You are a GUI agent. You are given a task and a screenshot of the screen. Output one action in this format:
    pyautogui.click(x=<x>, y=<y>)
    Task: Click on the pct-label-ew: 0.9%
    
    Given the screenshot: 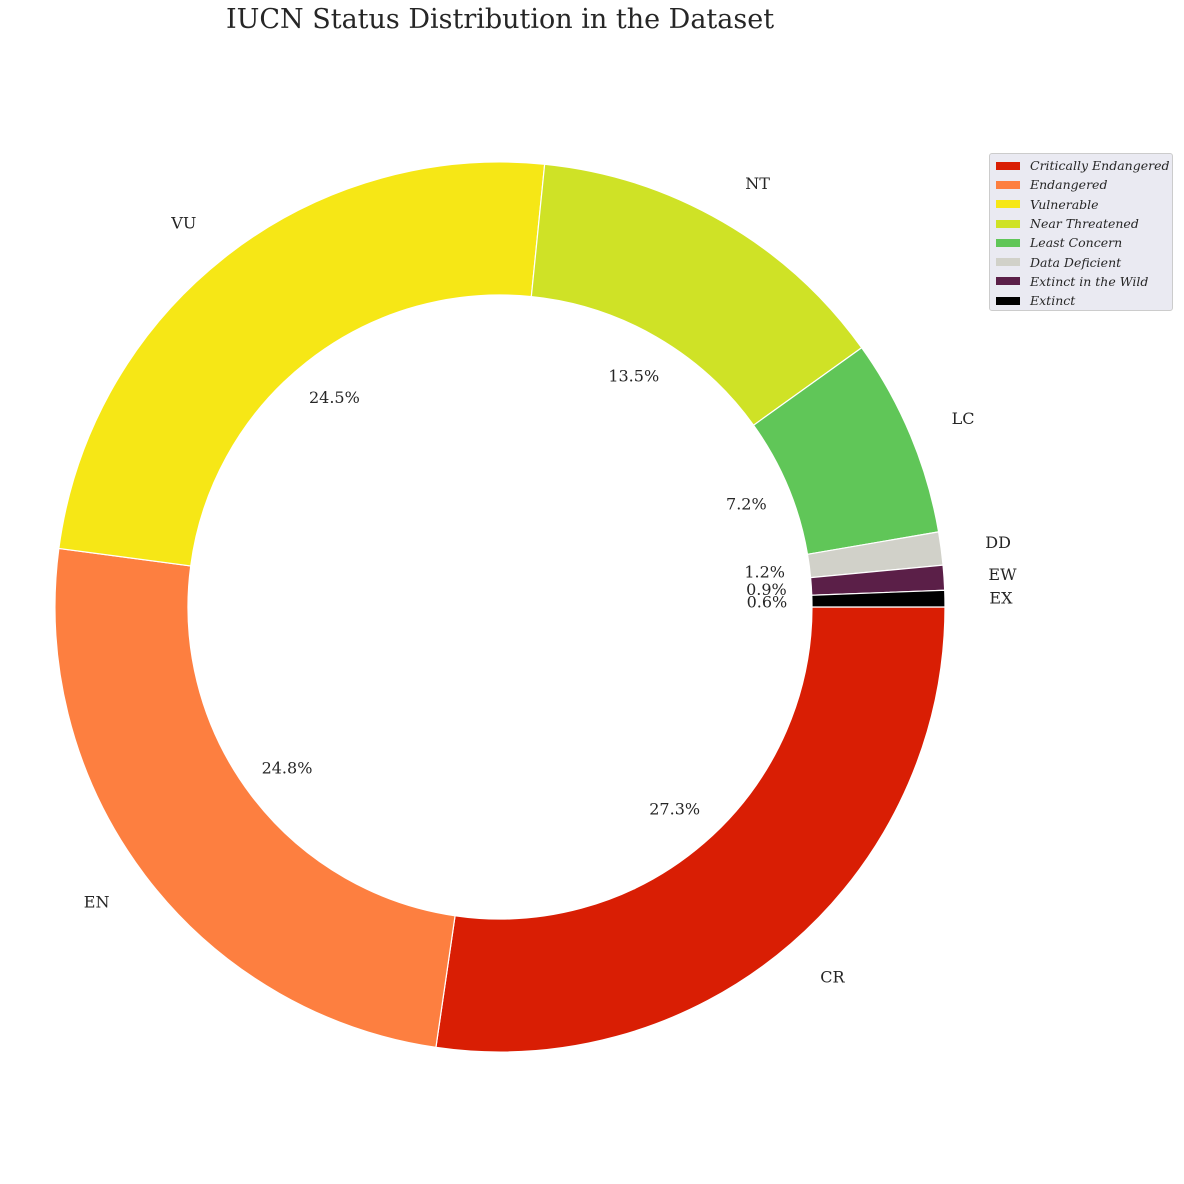 What is the action you would take?
    pyautogui.click(x=766, y=589)
    